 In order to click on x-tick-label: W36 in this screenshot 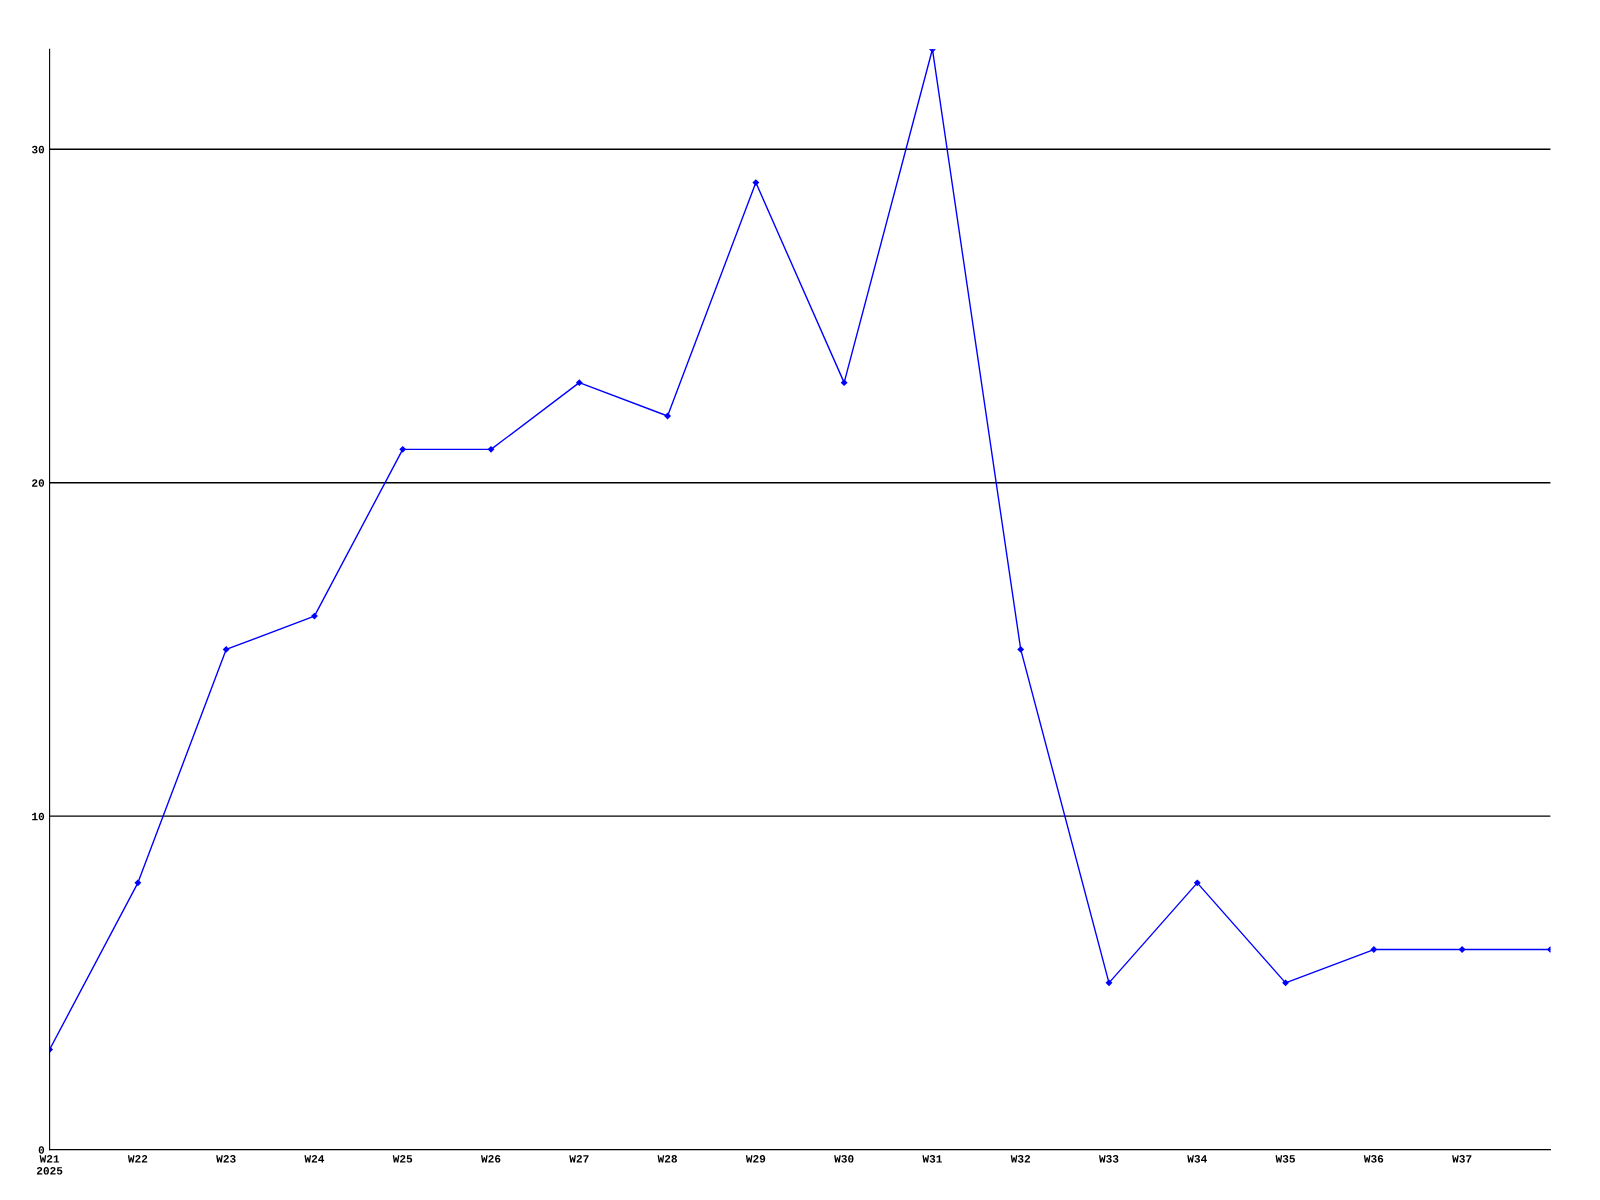, I will do `click(1373, 1159)`.